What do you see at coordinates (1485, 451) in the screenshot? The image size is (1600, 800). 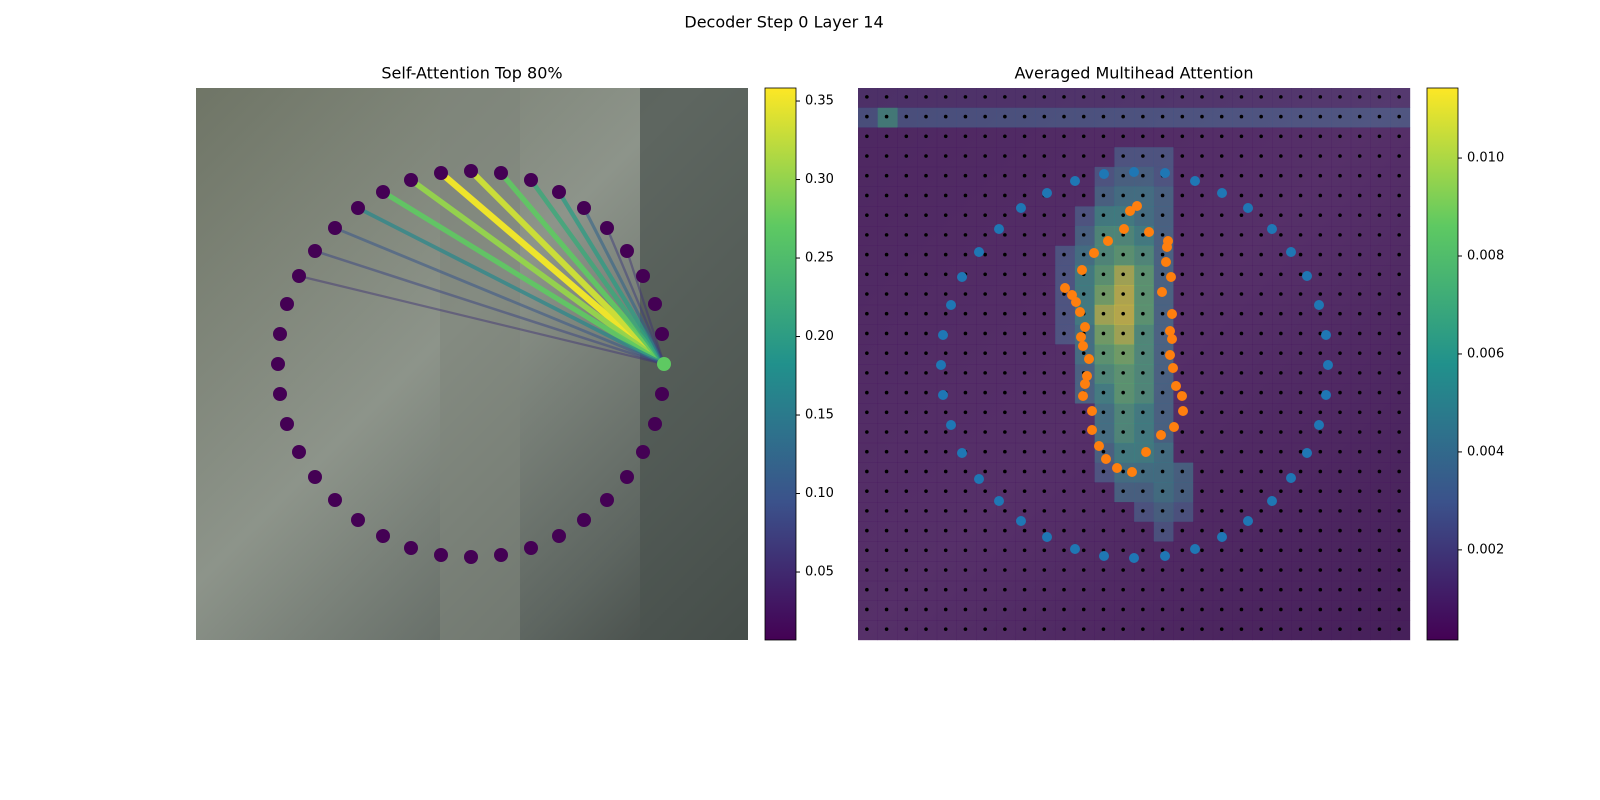 I see `colorbar-tick-label: 0.004` at bounding box center [1485, 451].